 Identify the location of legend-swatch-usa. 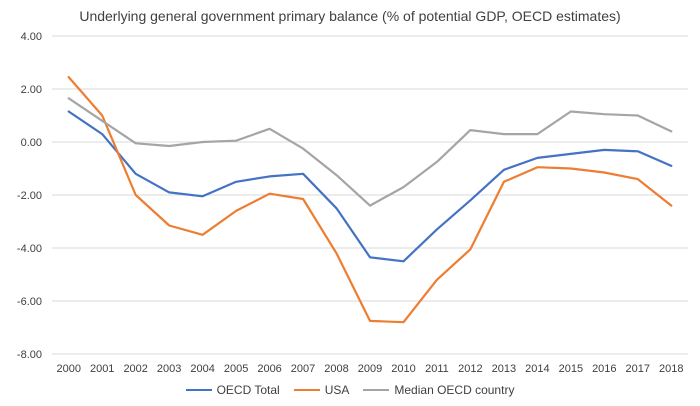
(306, 390).